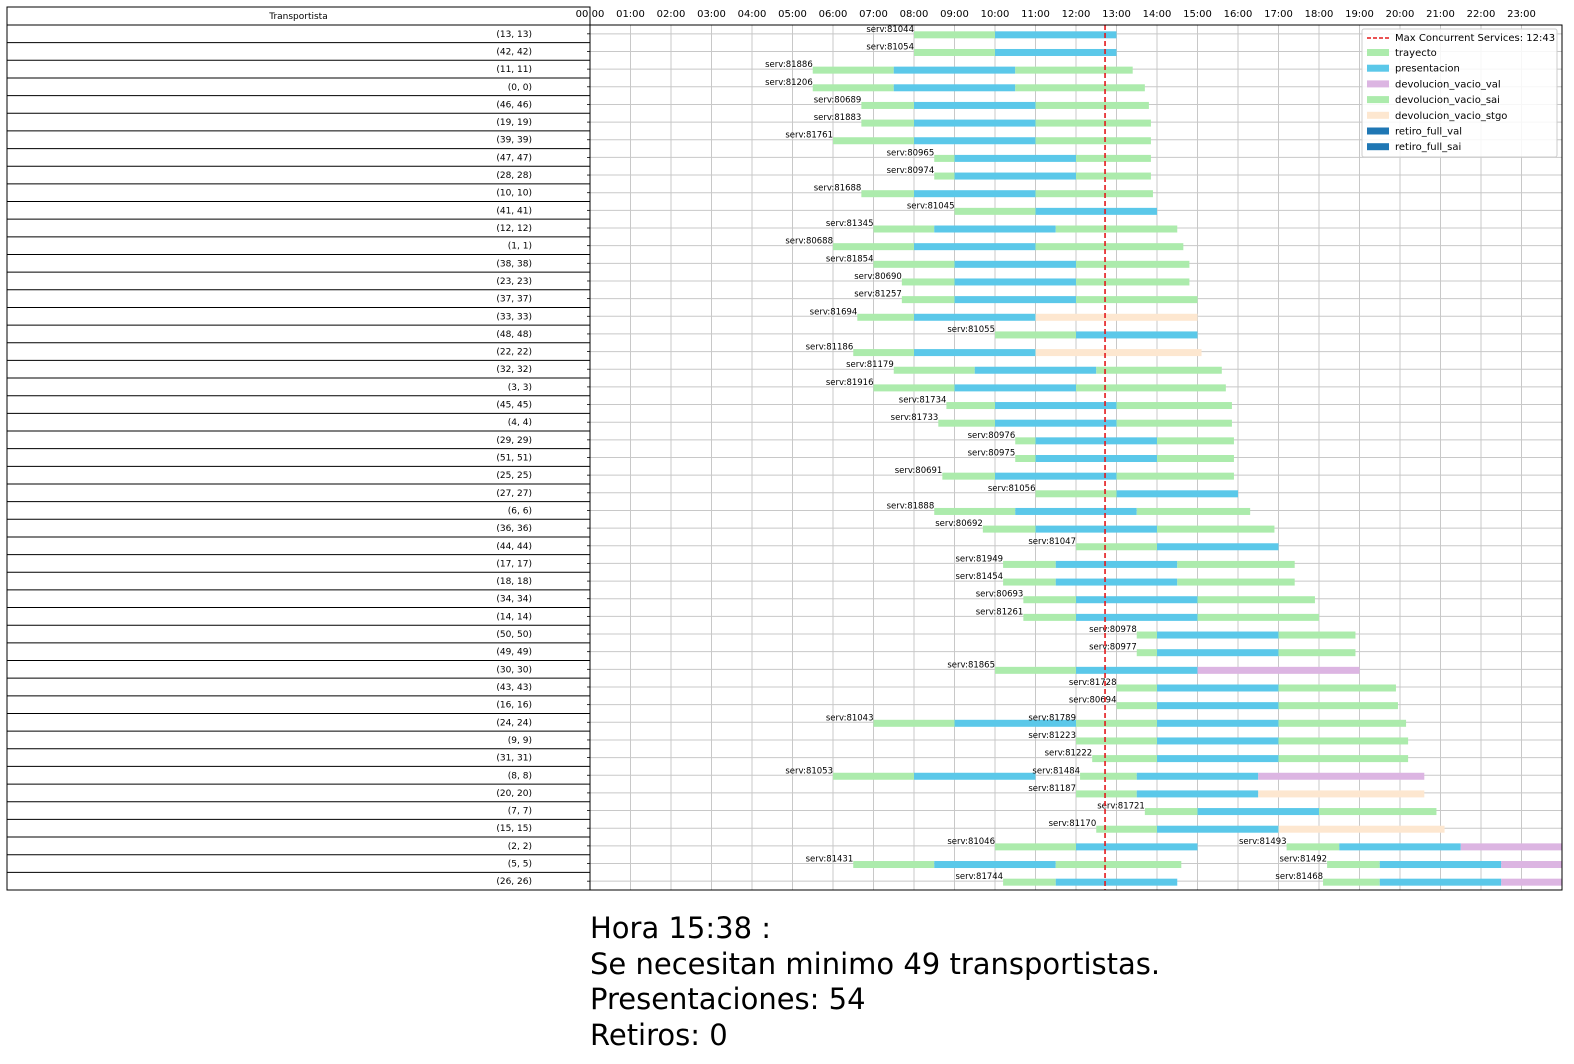 The height and width of the screenshot is (1064, 1574). I want to click on legend-label: devolucion_vacio_stgo, so click(1451, 116).